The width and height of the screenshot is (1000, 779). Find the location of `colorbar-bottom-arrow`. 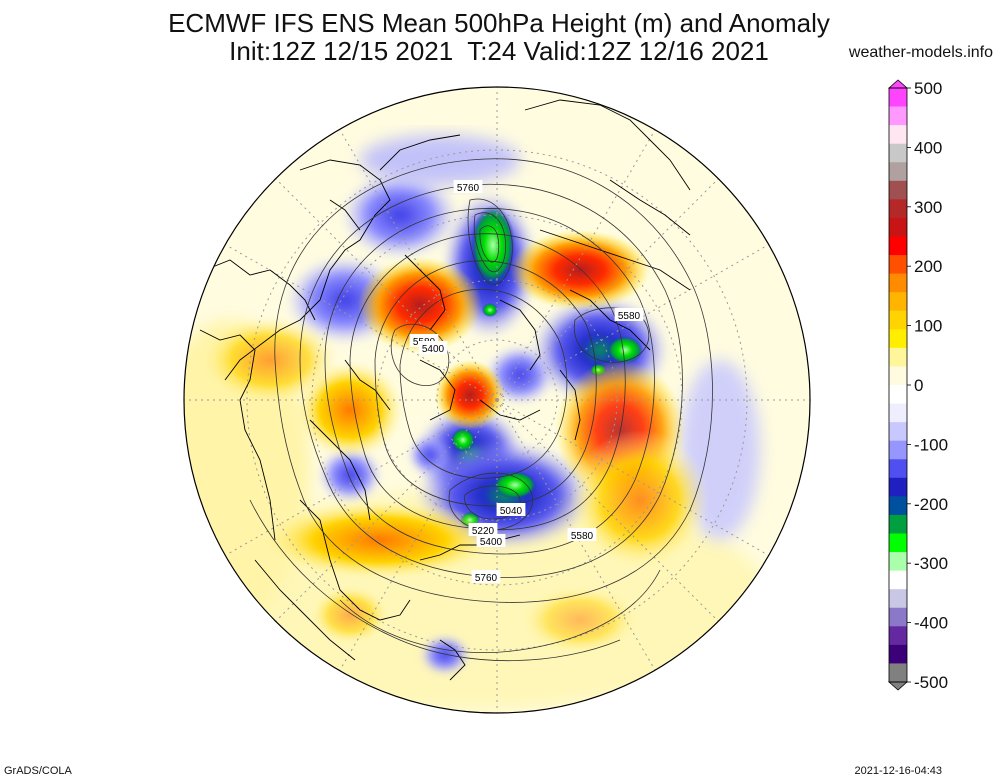

colorbar-bottom-arrow is located at coordinates (898, 686).